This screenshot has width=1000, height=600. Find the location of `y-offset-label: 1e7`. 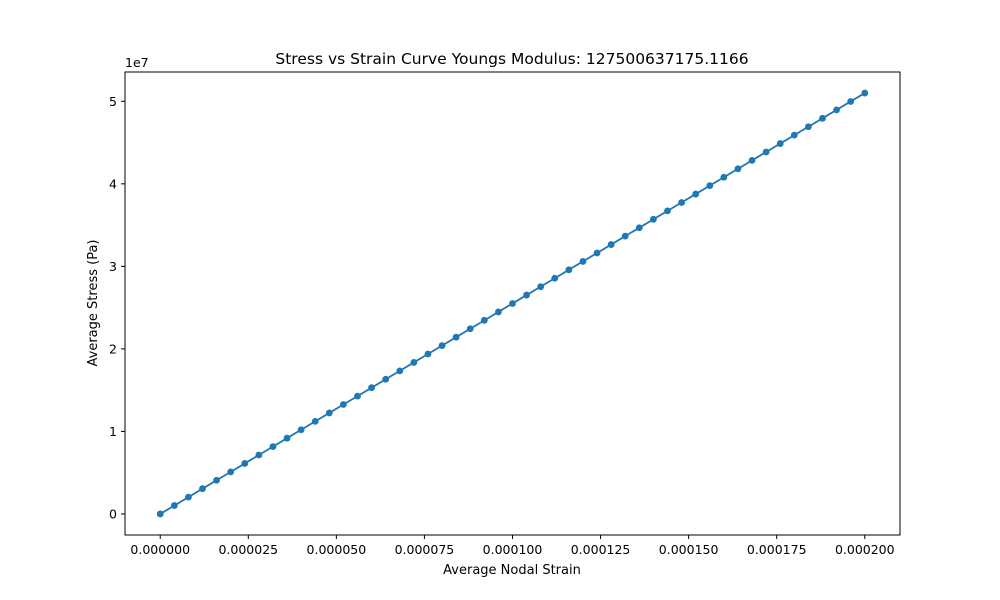

y-offset-label: 1e7 is located at coordinates (137, 62).